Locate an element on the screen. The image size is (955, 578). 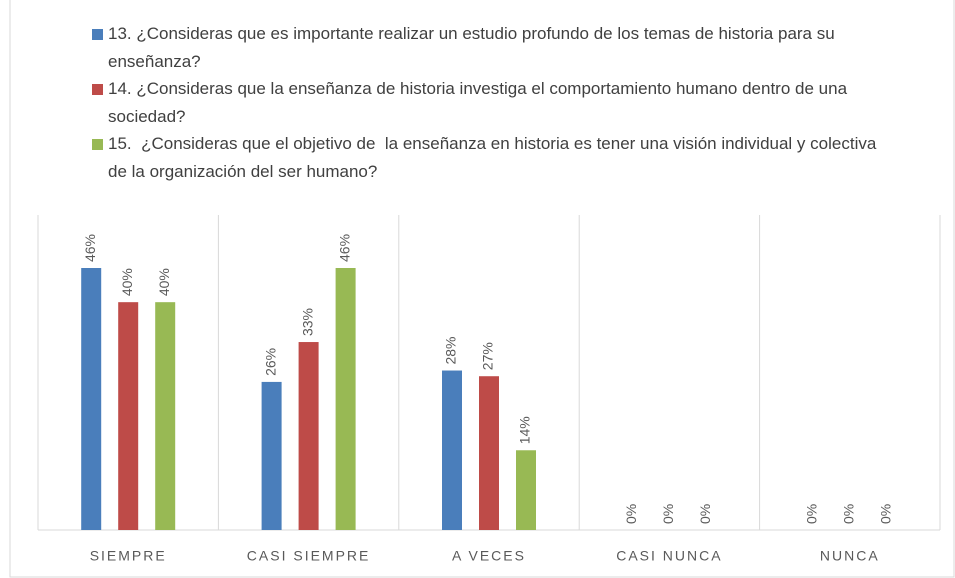
data-label: 27% is located at coordinates (488, 356).